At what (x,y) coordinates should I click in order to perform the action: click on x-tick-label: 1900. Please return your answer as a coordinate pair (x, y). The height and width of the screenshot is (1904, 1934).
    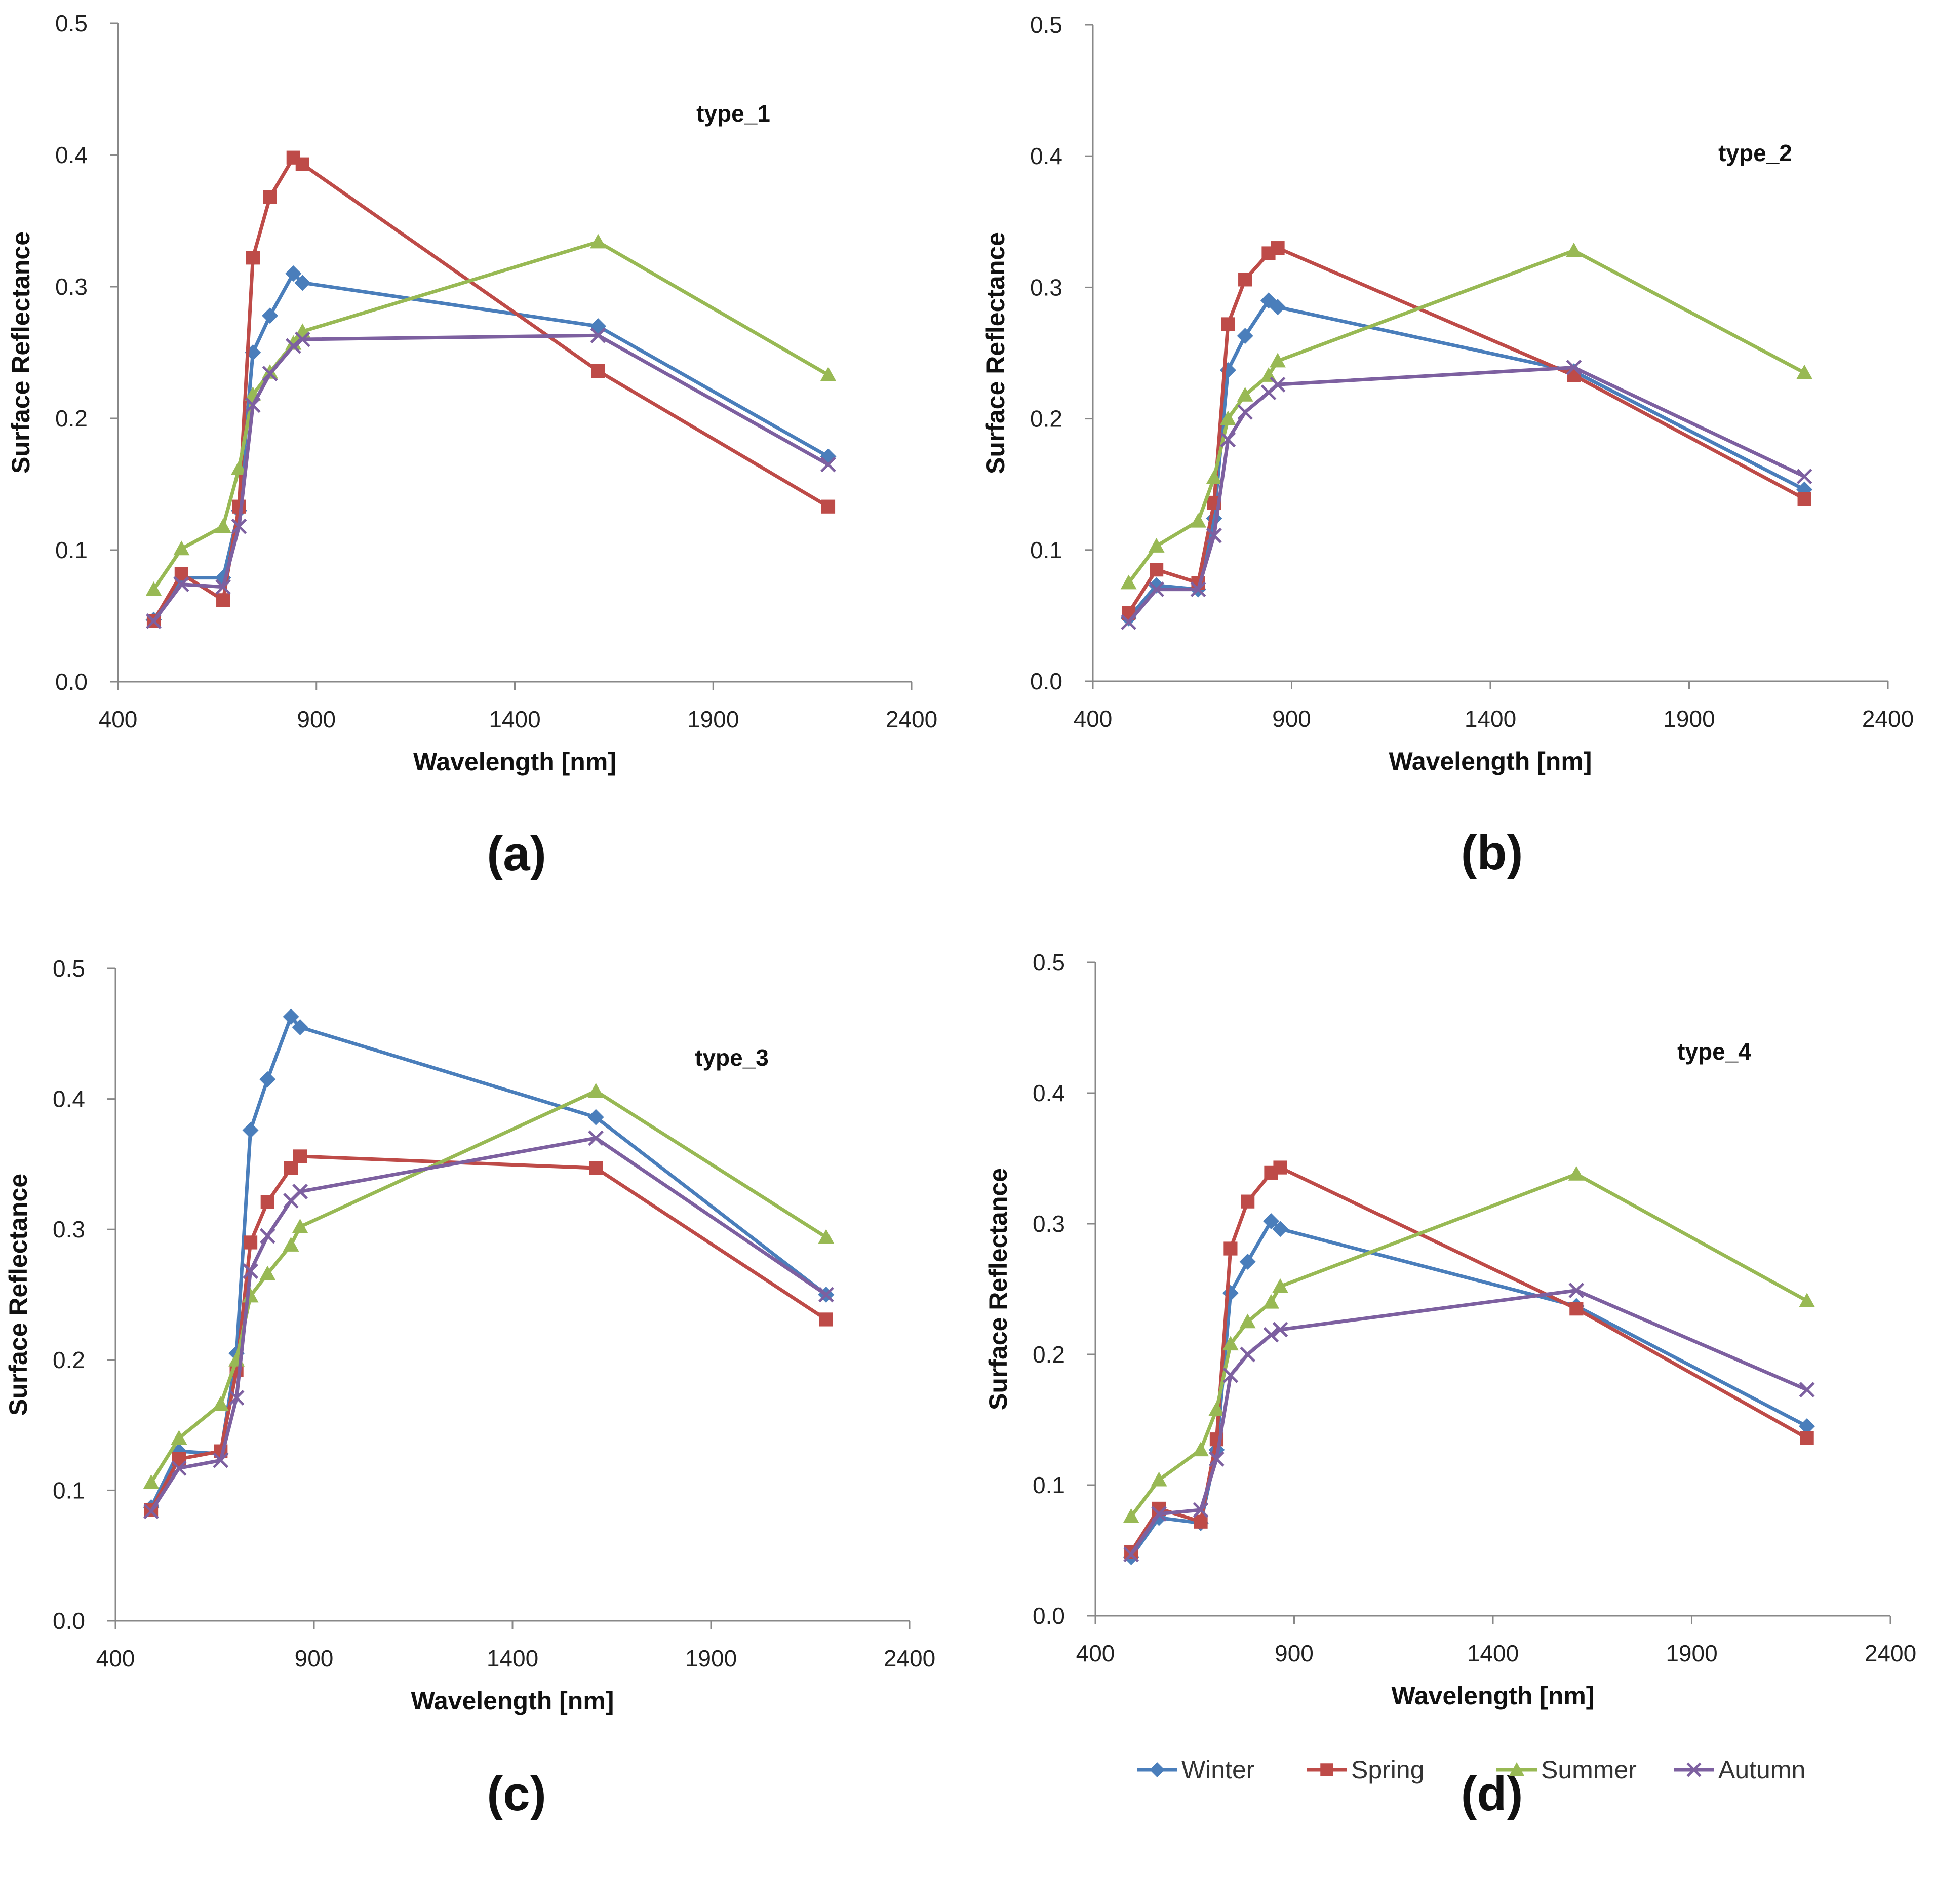
    Looking at the image, I should click on (1691, 1653).